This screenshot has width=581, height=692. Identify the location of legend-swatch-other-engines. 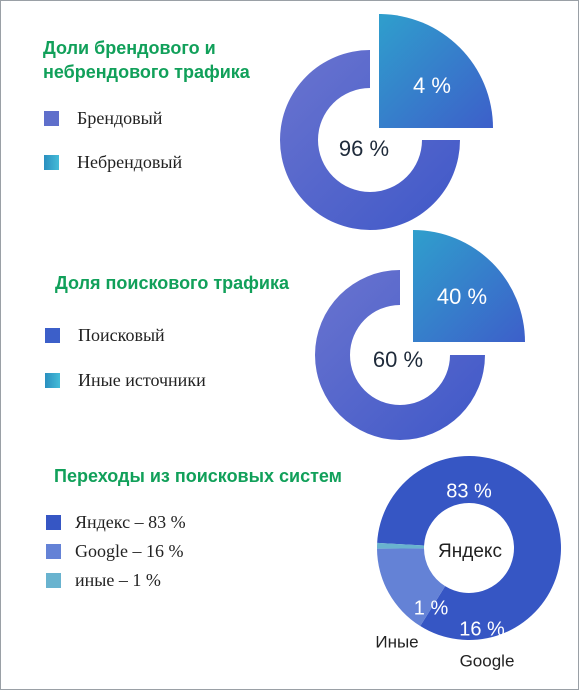
(53, 580).